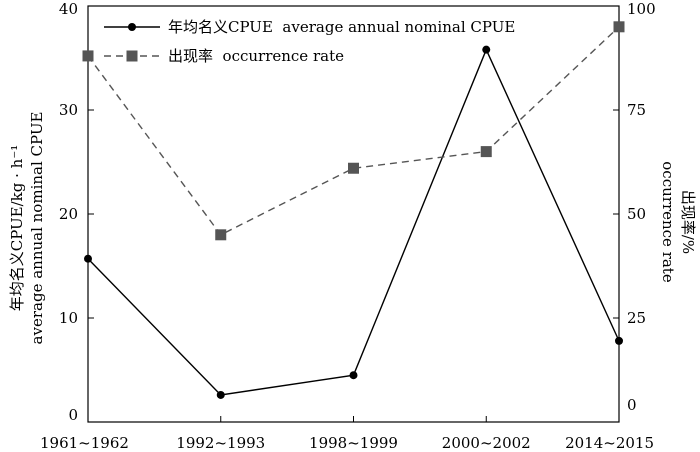  Describe the element at coordinates (73, 415) in the screenshot. I see `left-y-tick-label: 0` at that location.